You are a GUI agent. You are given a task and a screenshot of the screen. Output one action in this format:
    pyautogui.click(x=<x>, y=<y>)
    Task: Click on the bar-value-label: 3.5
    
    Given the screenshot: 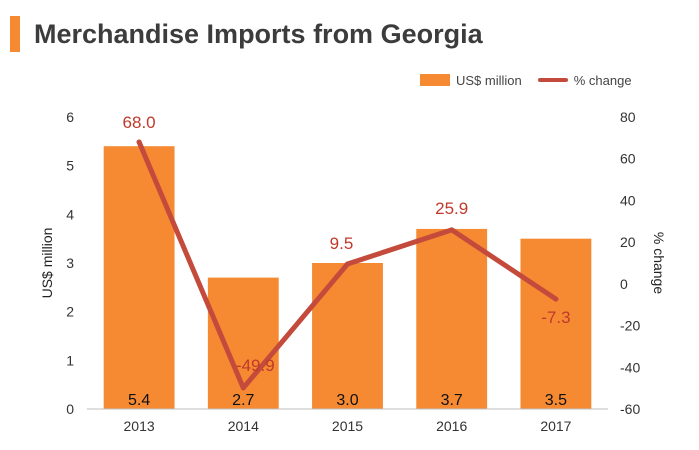 What is the action you would take?
    pyautogui.click(x=556, y=400)
    